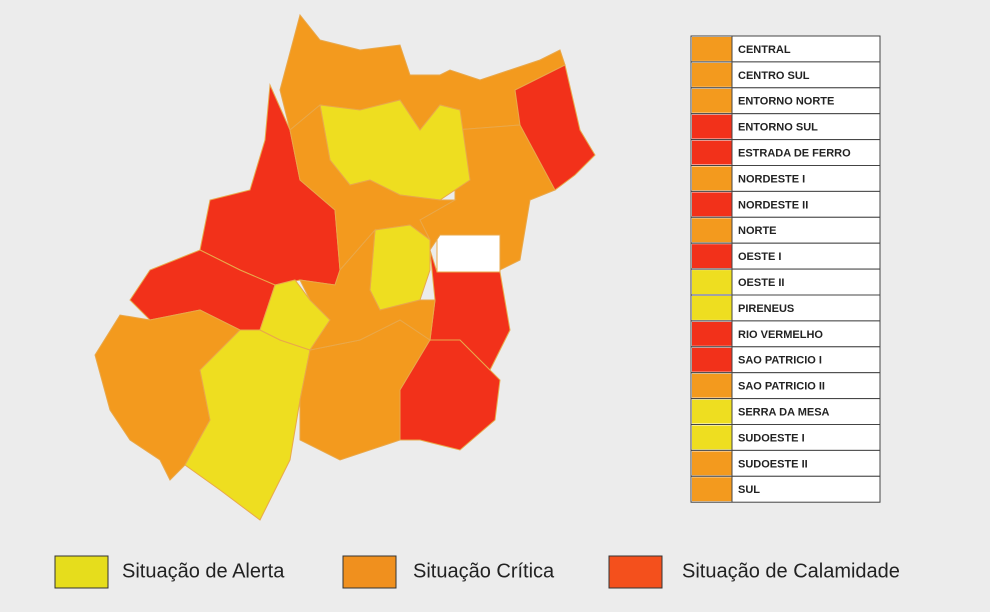 The width and height of the screenshot is (990, 612). What do you see at coordinates (778, 128) in the screenshot?
I see `region-name: ENTORNO SUL` at bounding box center [778, 128].